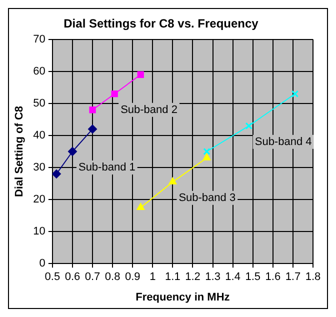 This screenshot has width=336, height=317. I want to click on y-tick-label: 10, so click(39, 232).